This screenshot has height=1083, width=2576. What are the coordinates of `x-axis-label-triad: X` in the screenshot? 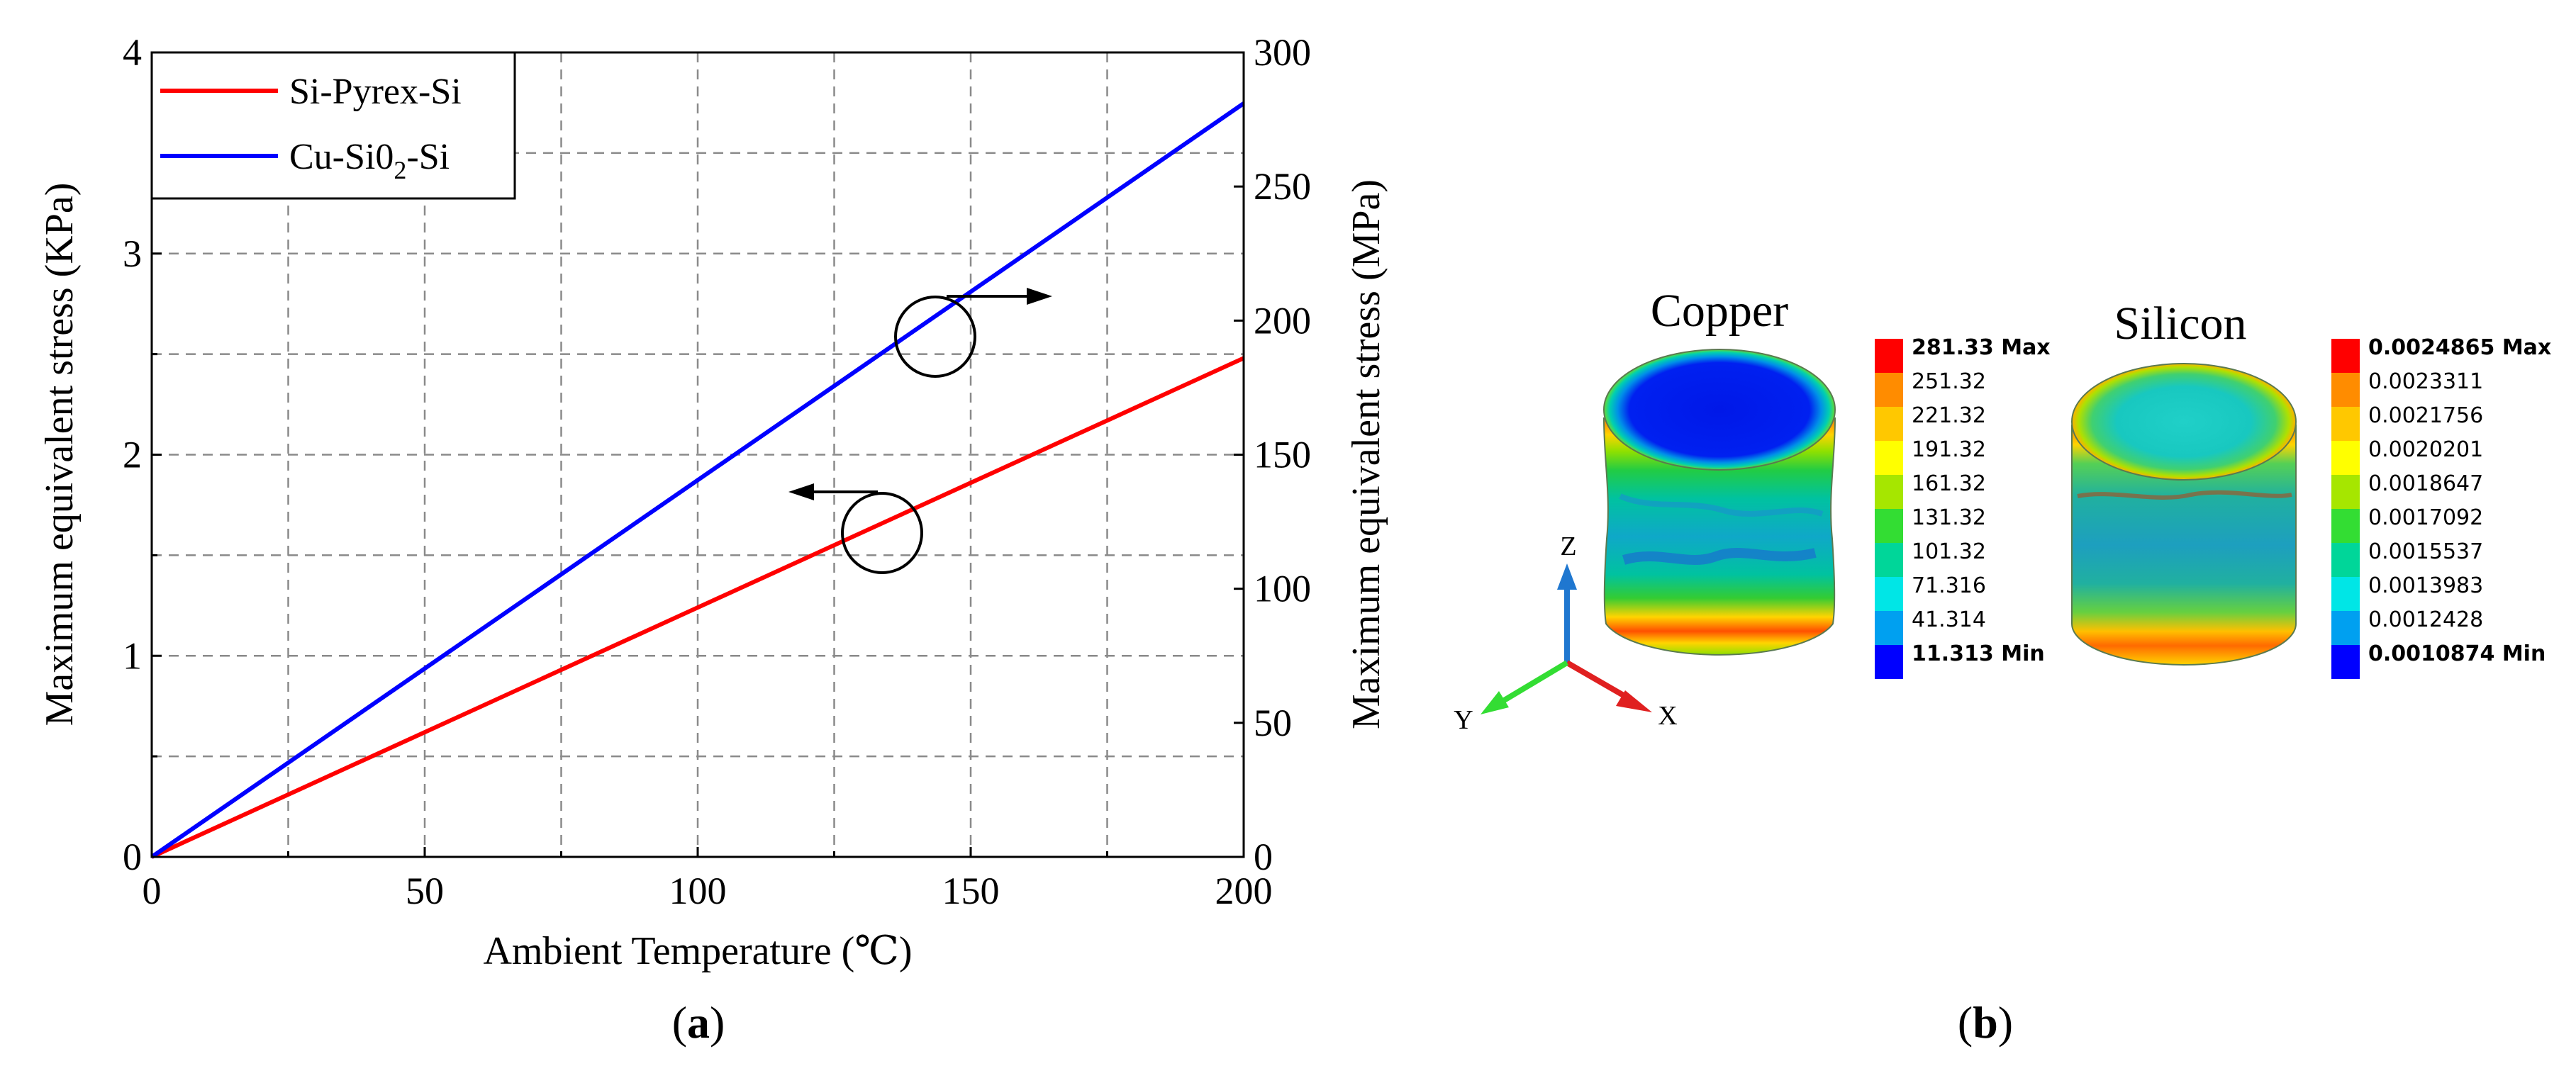 It's located at (1667, 716).